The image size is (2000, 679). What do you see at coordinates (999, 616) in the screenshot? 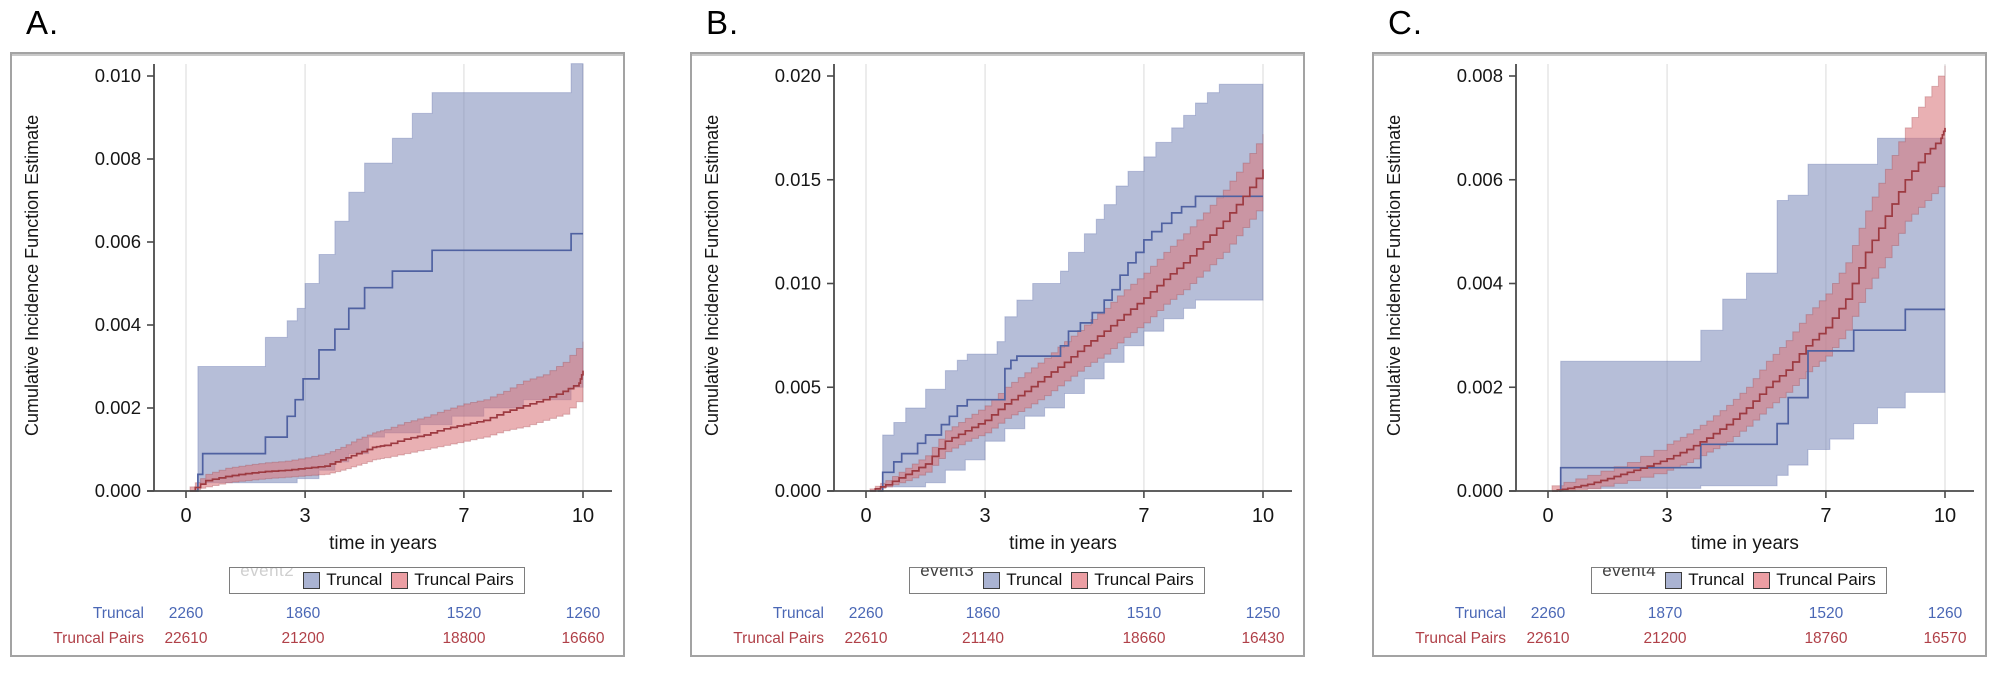
I see `risk-row-truncal: Truncal 2260 1860 1510 1250` at bounding box center [999, 616].